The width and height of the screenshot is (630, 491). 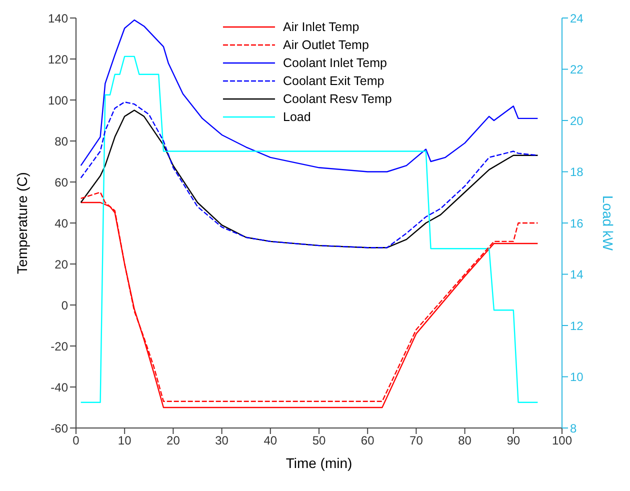 What do you see at coordinates (319, 441) in the screenshot?
I see `x-tick-label: 50` at bounding box center [319, 441].